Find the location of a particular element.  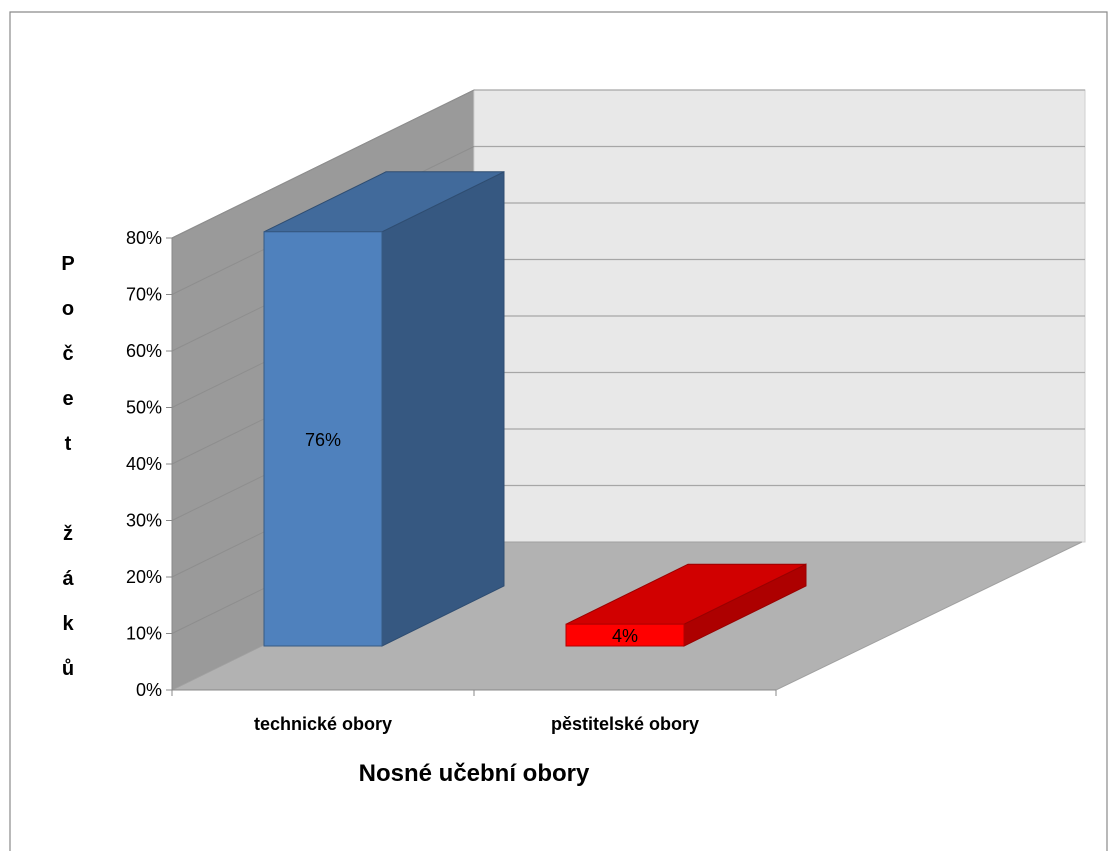

bar-1: 76% is located at coordinates (384, 409).